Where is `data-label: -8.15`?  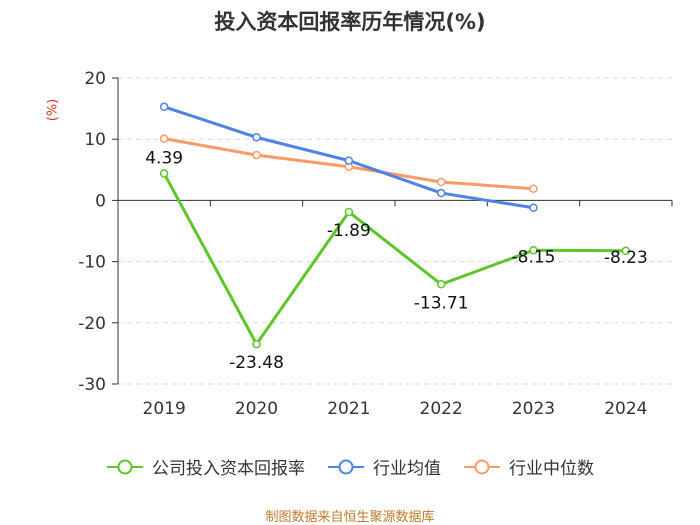 data-label: -8.15 is located at coordinates (534, 257).